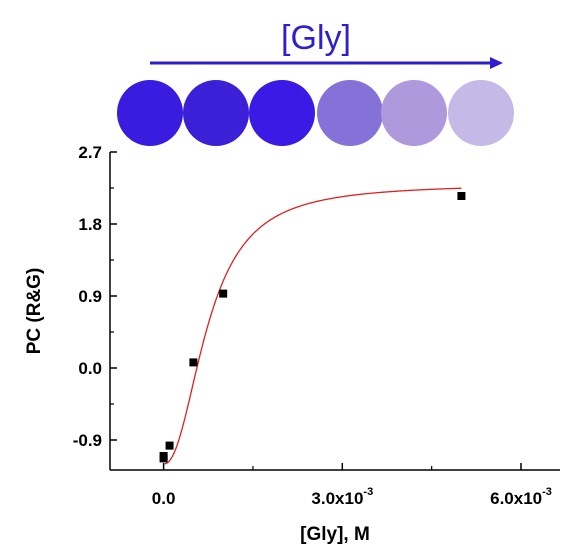 This screenshot has width=567, height=550. What do you see at coordinates (90, 152) in the screenshot?
I see `y-tick-label: 2.7` at bounding box center [90, 152].